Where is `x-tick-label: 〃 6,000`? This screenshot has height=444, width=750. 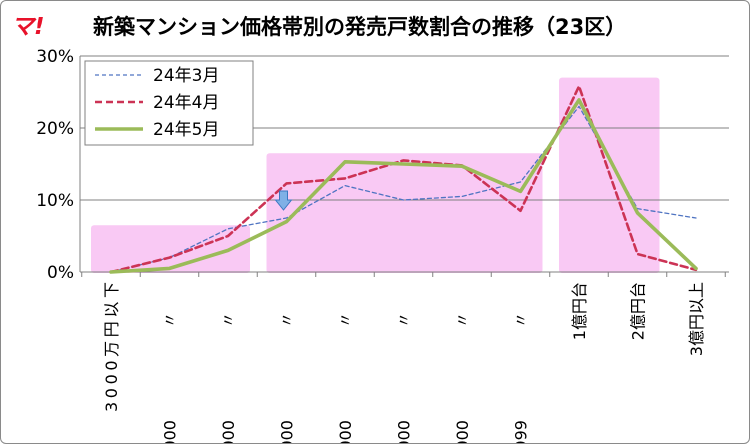
x-tick-label: 〃 6,000 is located at coordinates (287, 377).